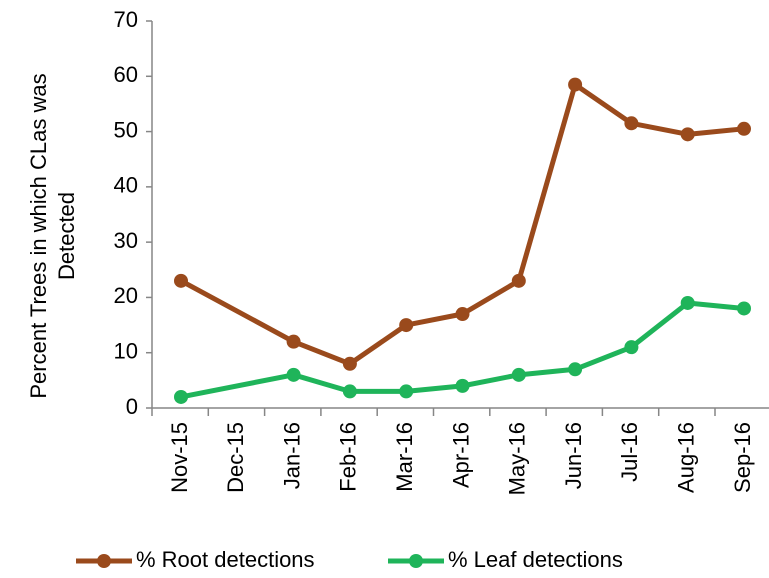  I want to click on x-tick-label: Jun-16, so click(573, 455).